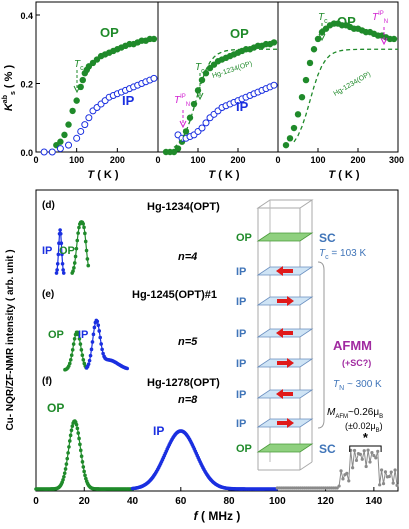 The width and height of the screenshot is (409, 529). I want to click on bottom-xtick-label: 80, so click(230, 501).